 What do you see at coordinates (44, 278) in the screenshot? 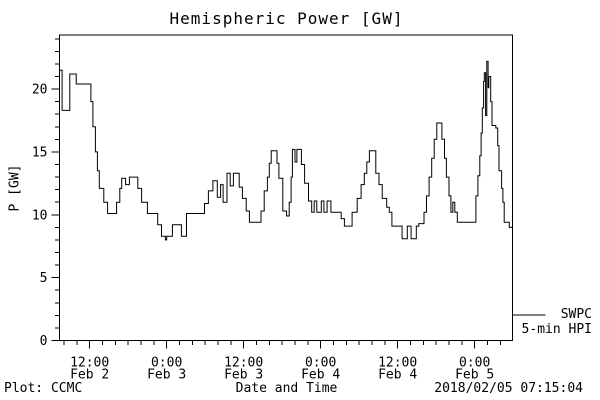
I see `y-tick-label: 5` at bounding box center [44, 278].